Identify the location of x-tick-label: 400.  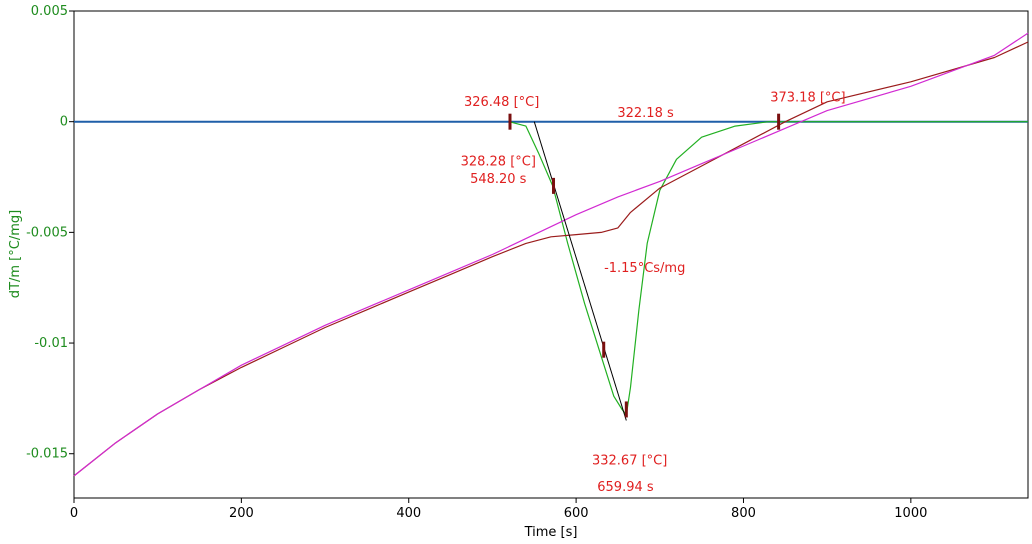
(408, 513).